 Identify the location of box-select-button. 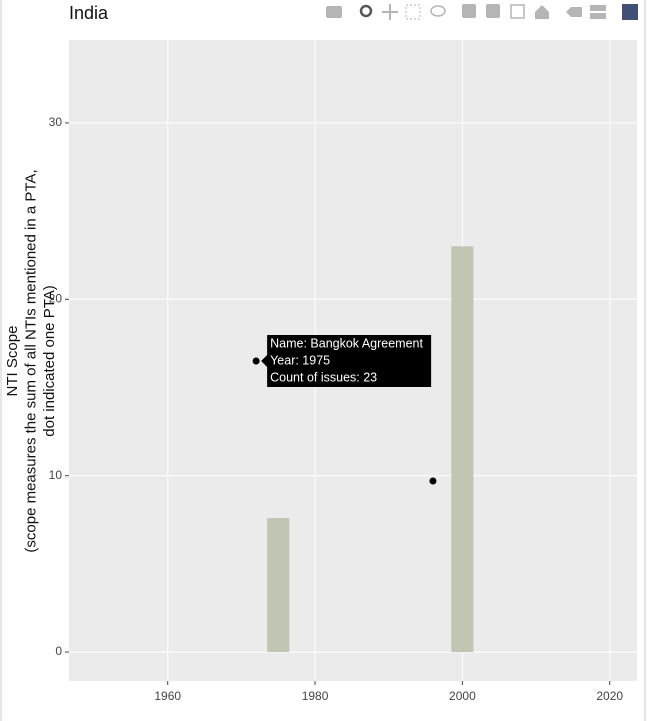
(413, 12).